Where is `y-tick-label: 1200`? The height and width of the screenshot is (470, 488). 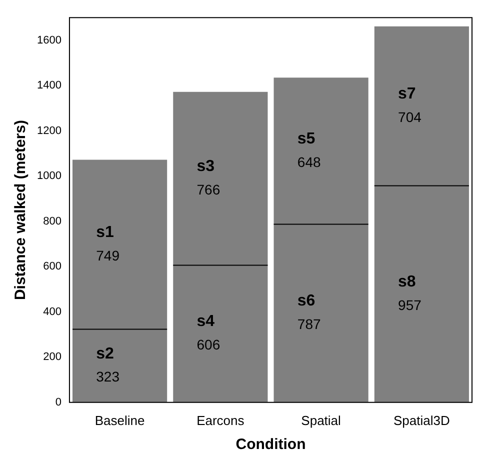 y-tick-label: 1200 is located at coordinates (49, 130).